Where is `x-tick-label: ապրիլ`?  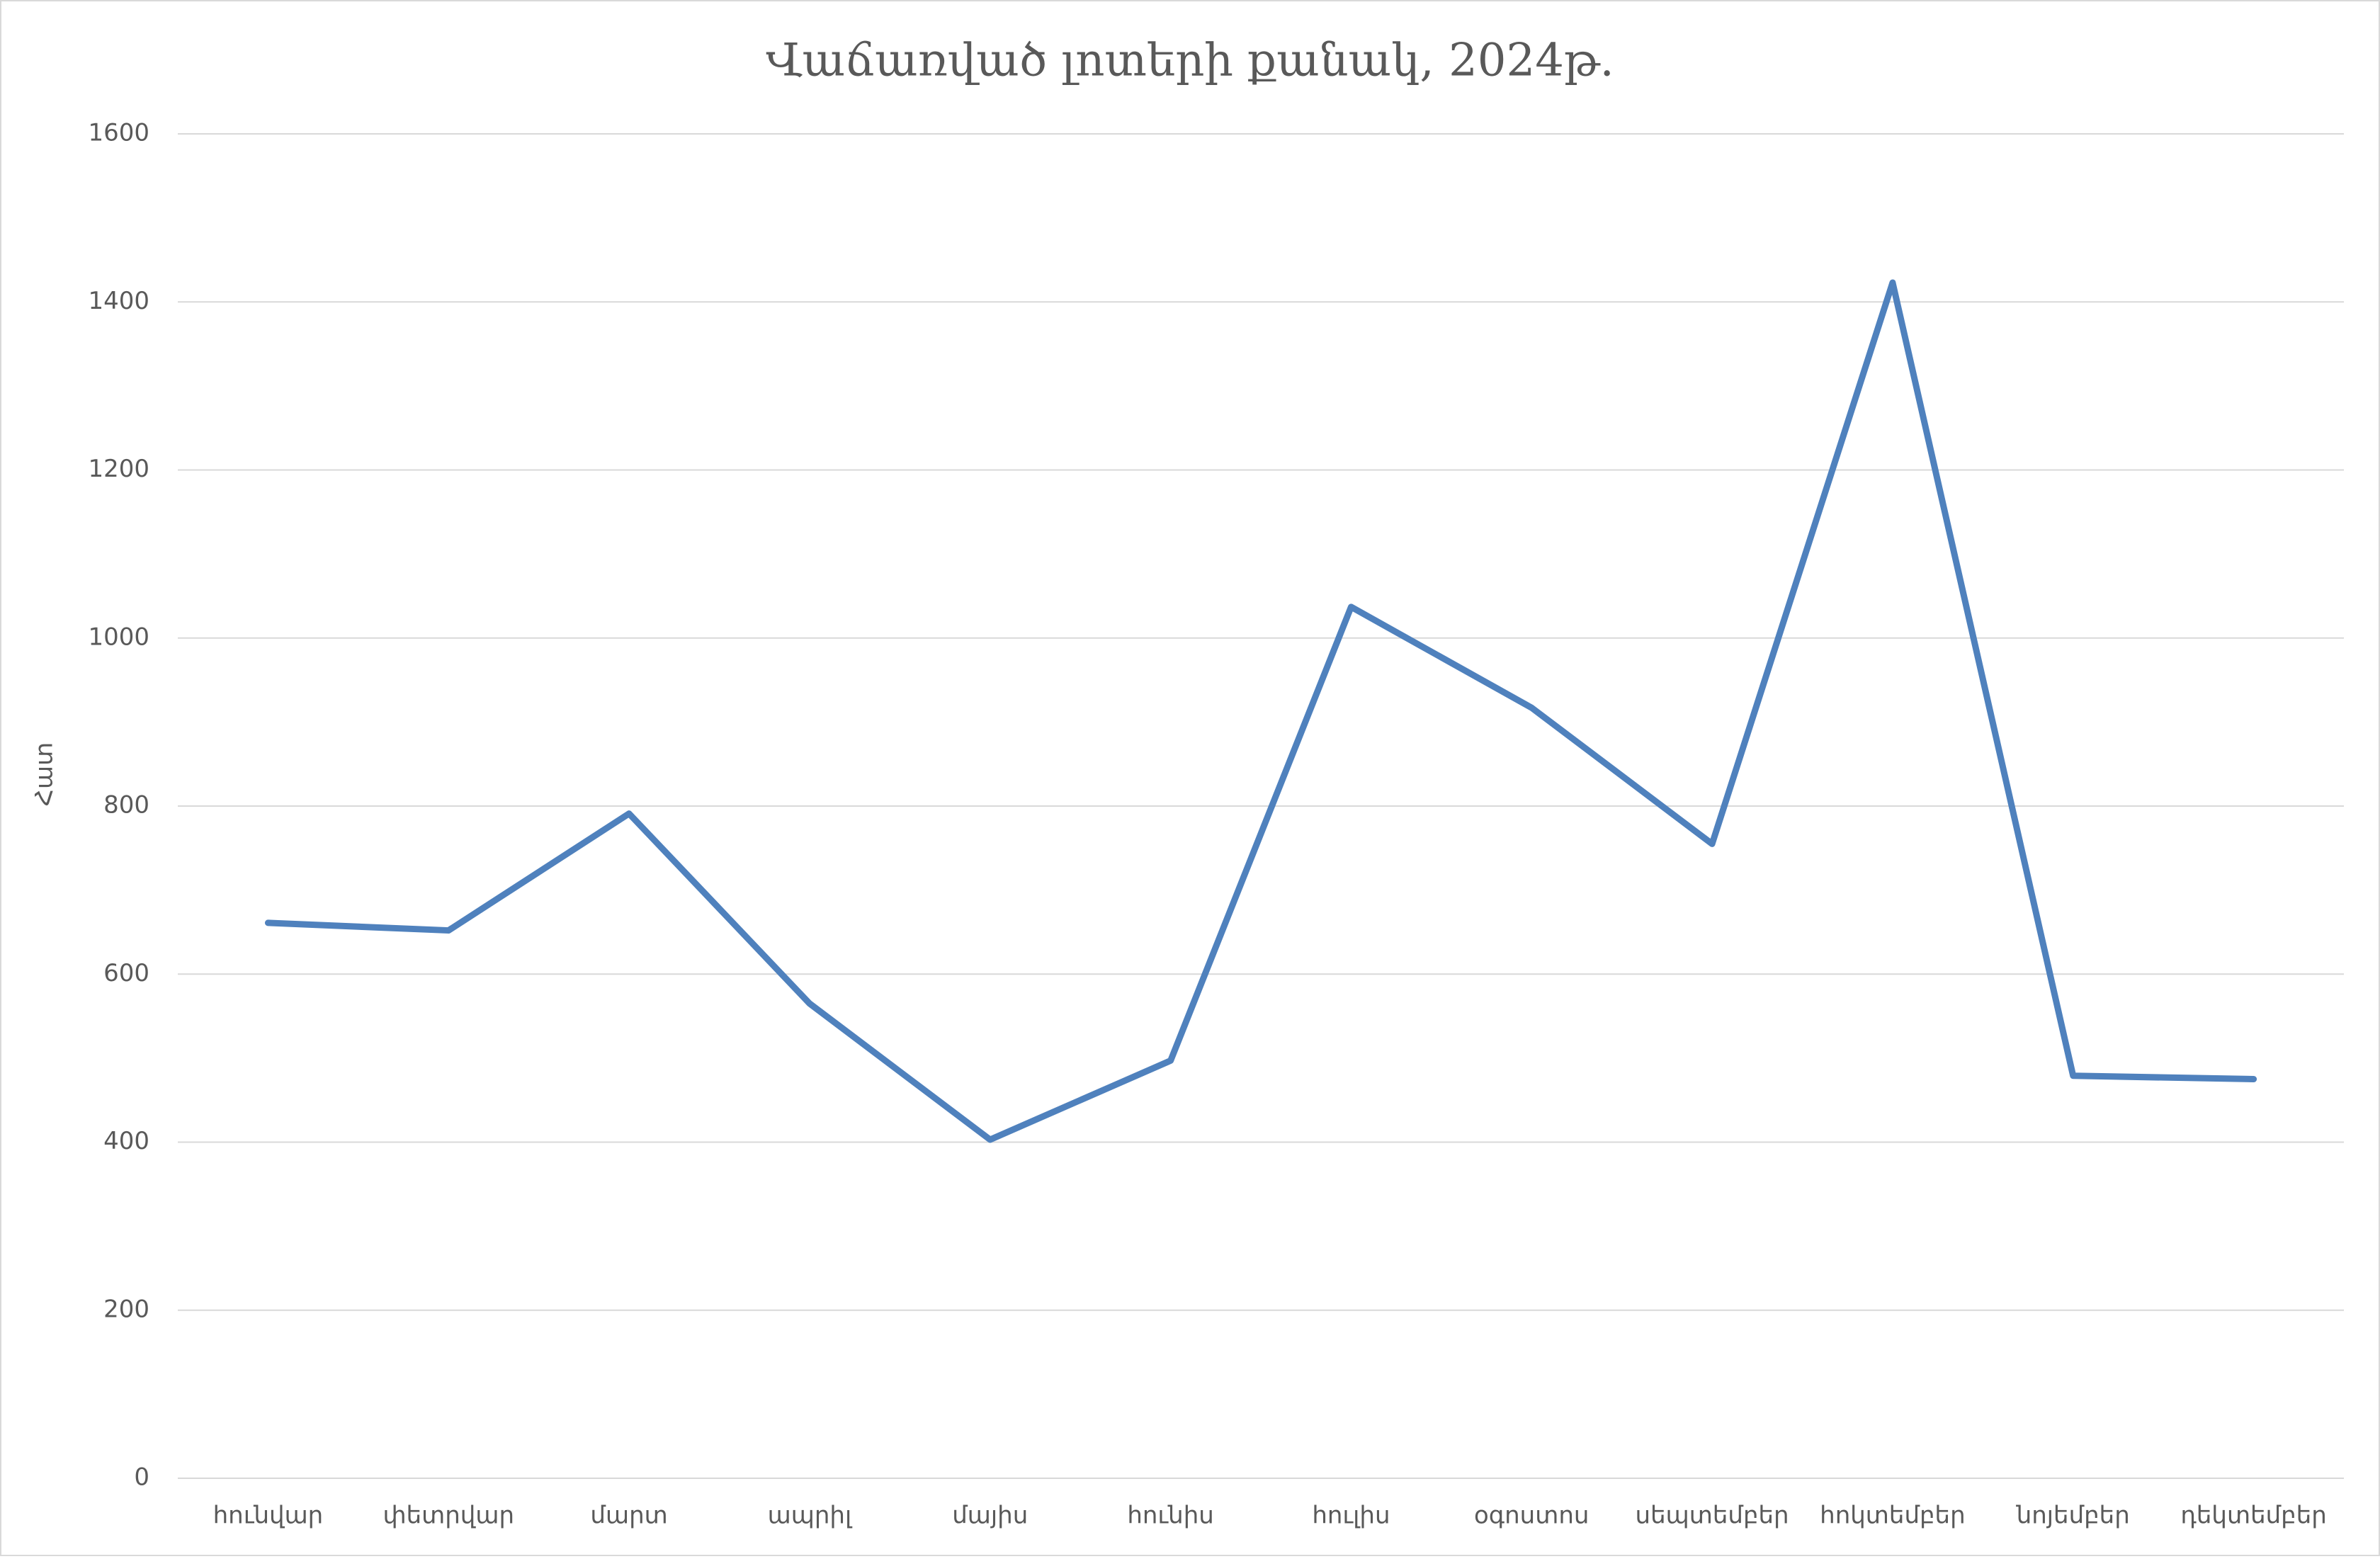 x-tick-label: ապրիլ is located at coordinates (810, 1516).